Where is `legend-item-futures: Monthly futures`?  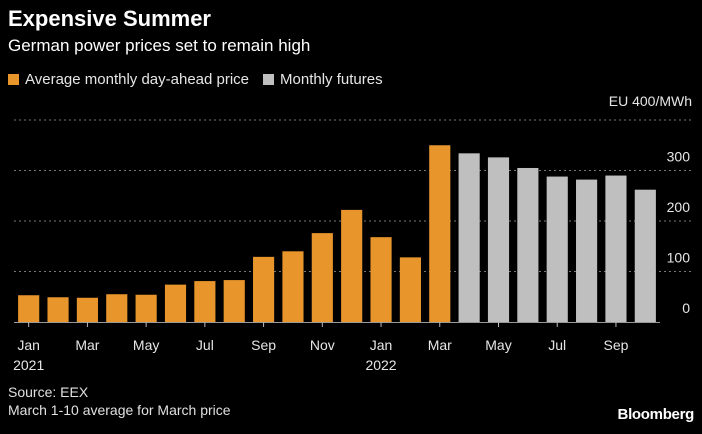 legend-item-futures: Monthly futures is located at coordinates (323, 79).